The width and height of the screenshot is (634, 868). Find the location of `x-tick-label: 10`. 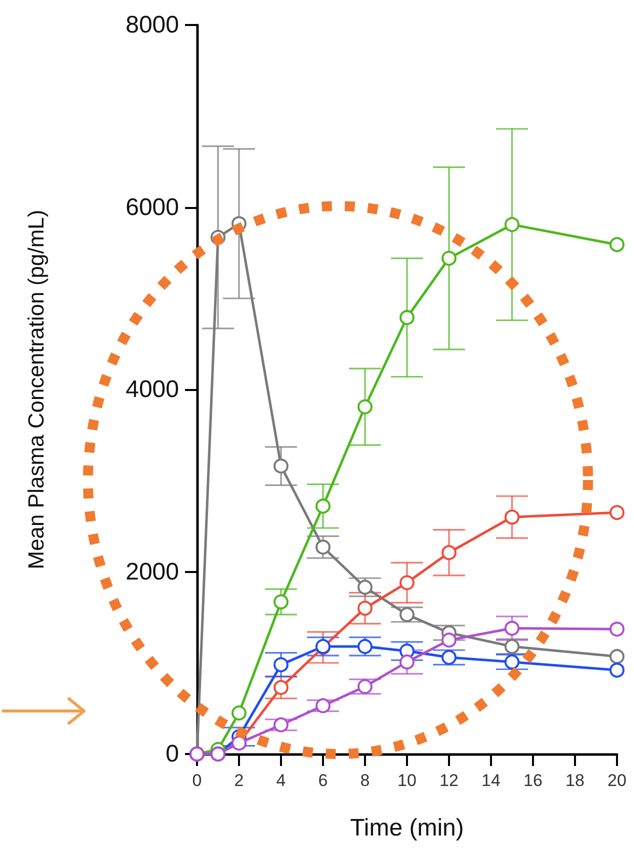

x-tick-label: 10 is located at coordinates (407, 780).